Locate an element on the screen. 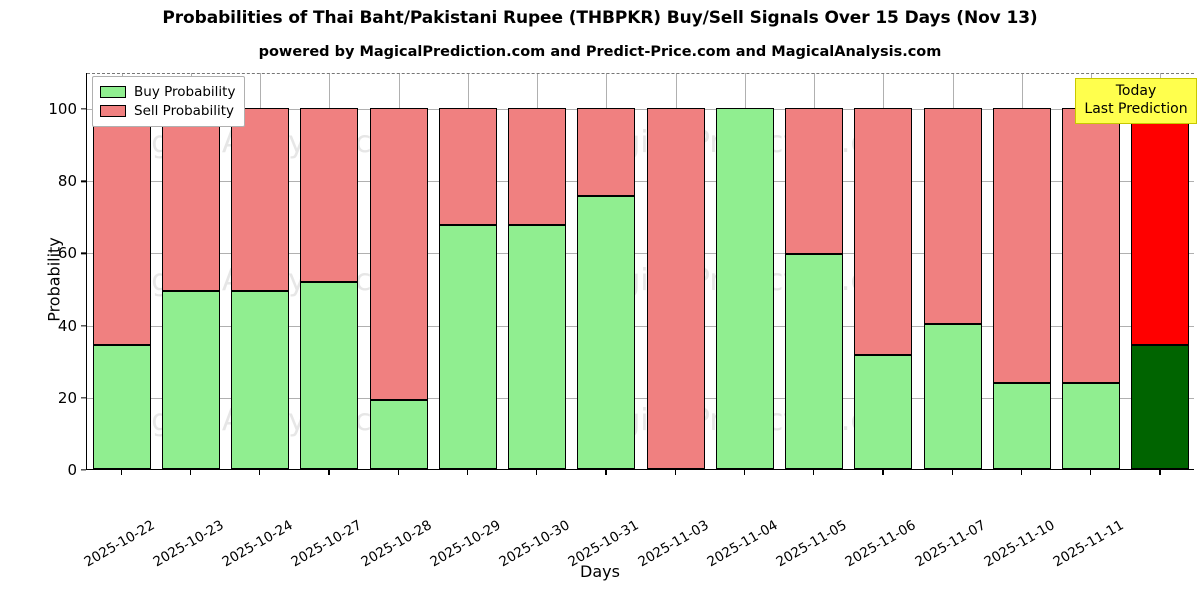 The image size is (1200, 600). bar-today is located at coordinates (1160, 271).